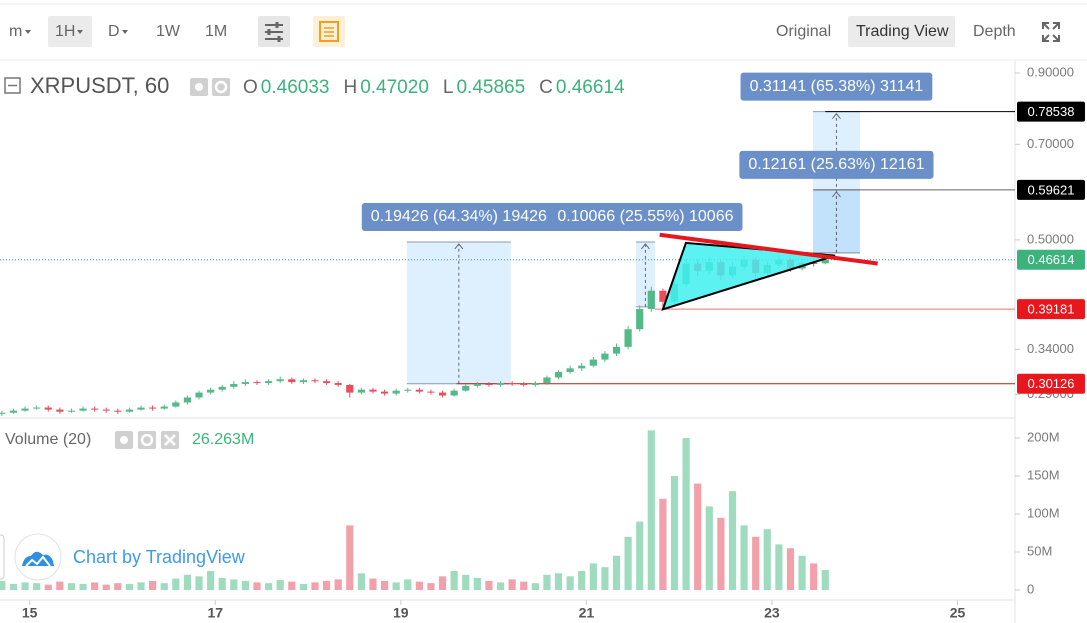  I want to click on interval: 1H, so click(65, 31).